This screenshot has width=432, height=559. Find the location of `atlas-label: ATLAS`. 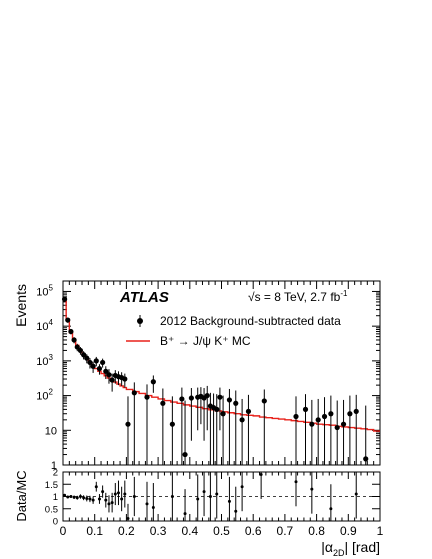

atlas-label: ATLAS is located at coordinates (144, 297).